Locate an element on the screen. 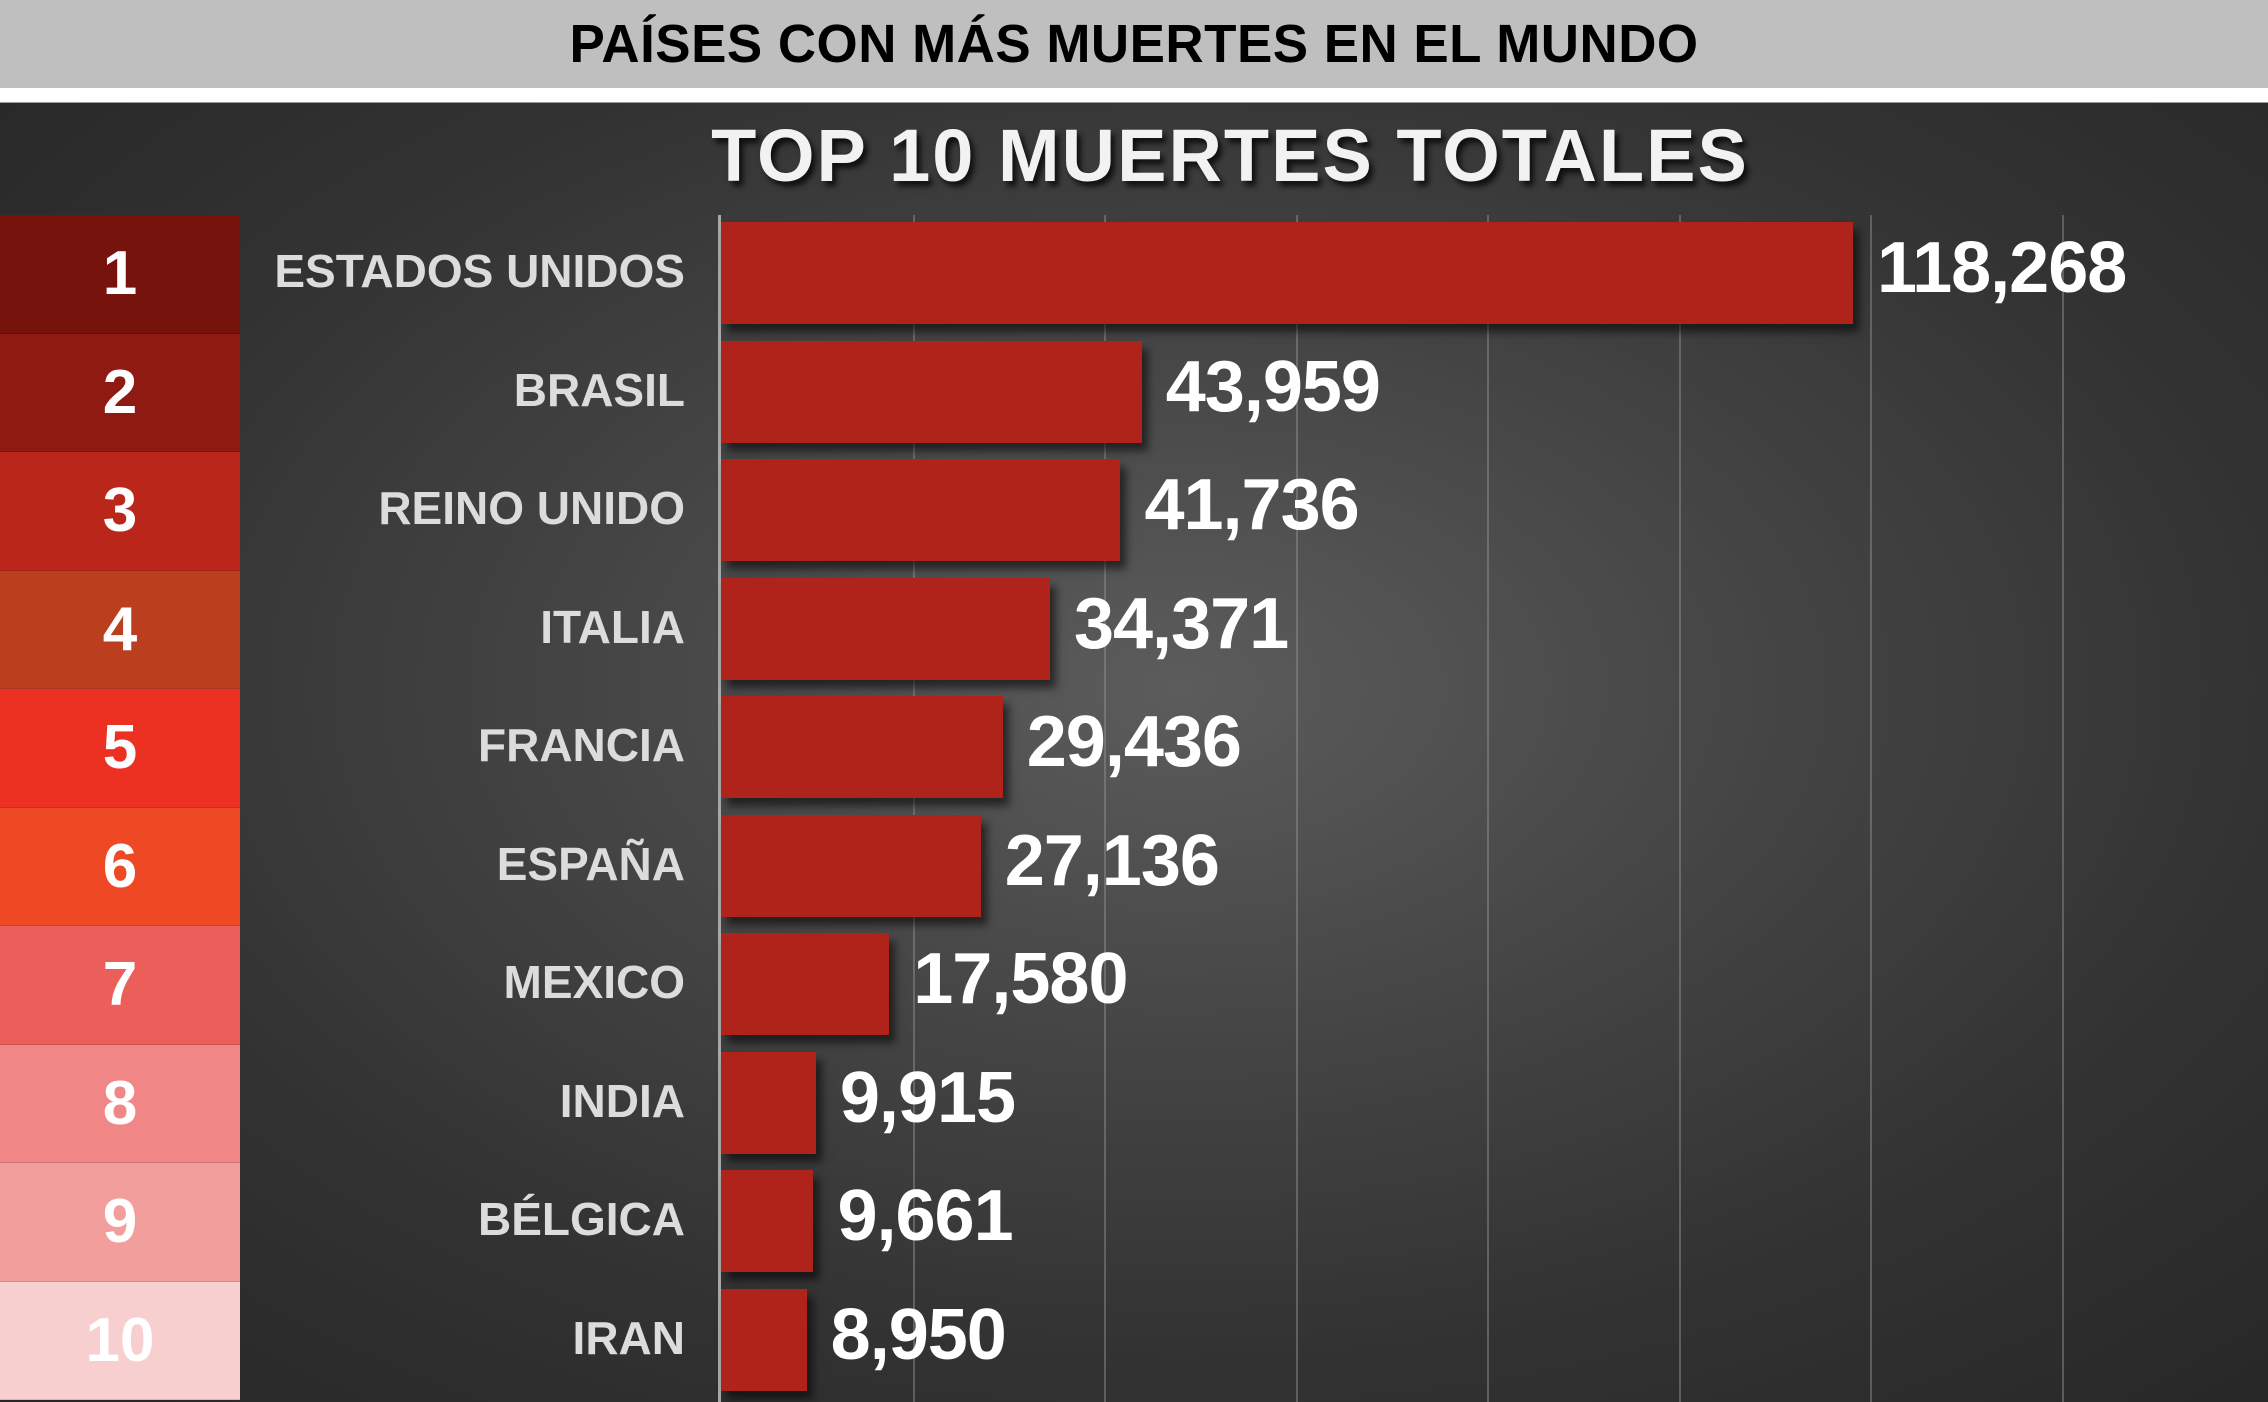 Image resolution: width=2268 pixels, height=1402 pixels. rank-badge: 10 is located at coordinates (120, 1340).